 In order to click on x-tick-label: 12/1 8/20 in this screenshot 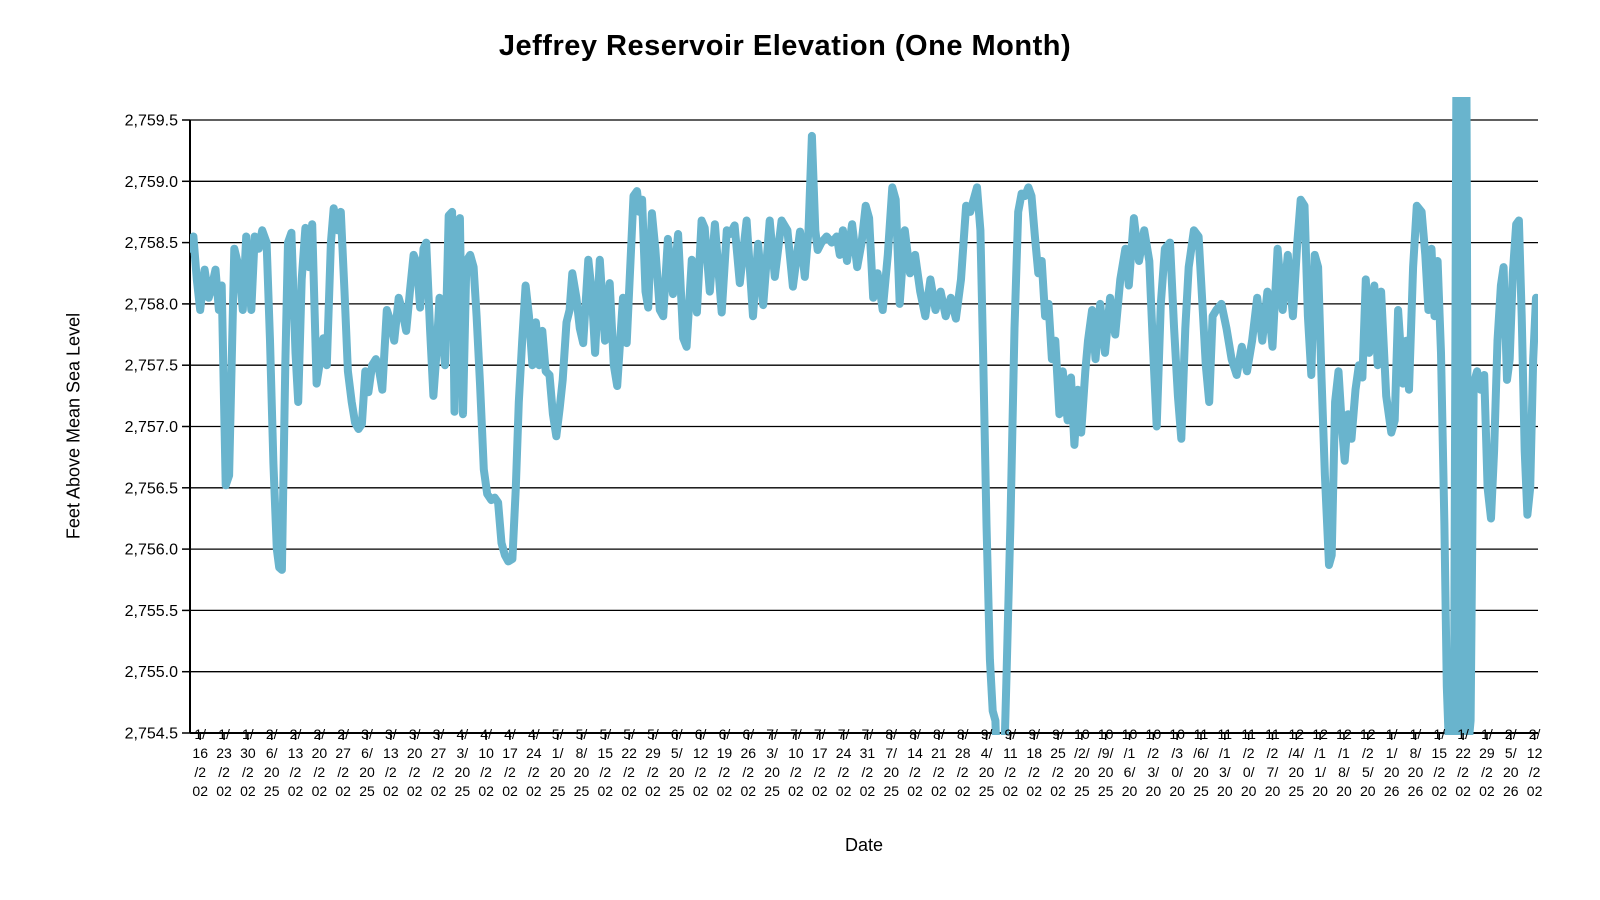, I will do `click(1344, 762)`.